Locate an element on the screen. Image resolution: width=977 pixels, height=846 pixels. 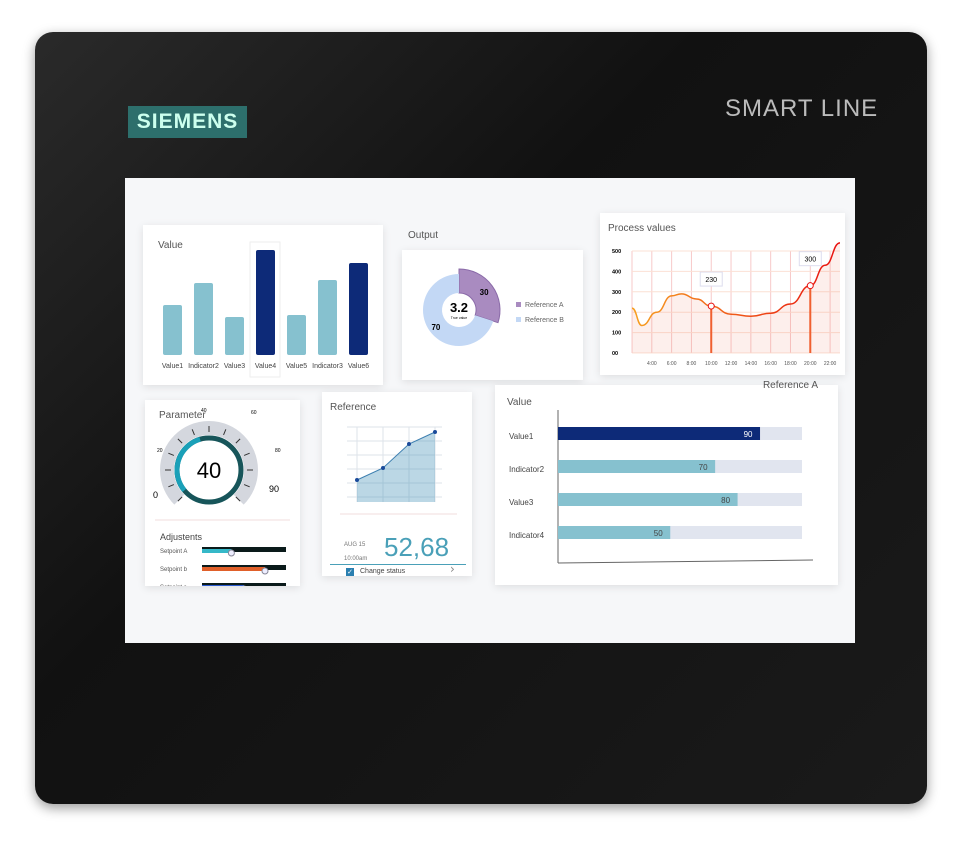
process-values-title: Process values is located at coordinates (642, 228).